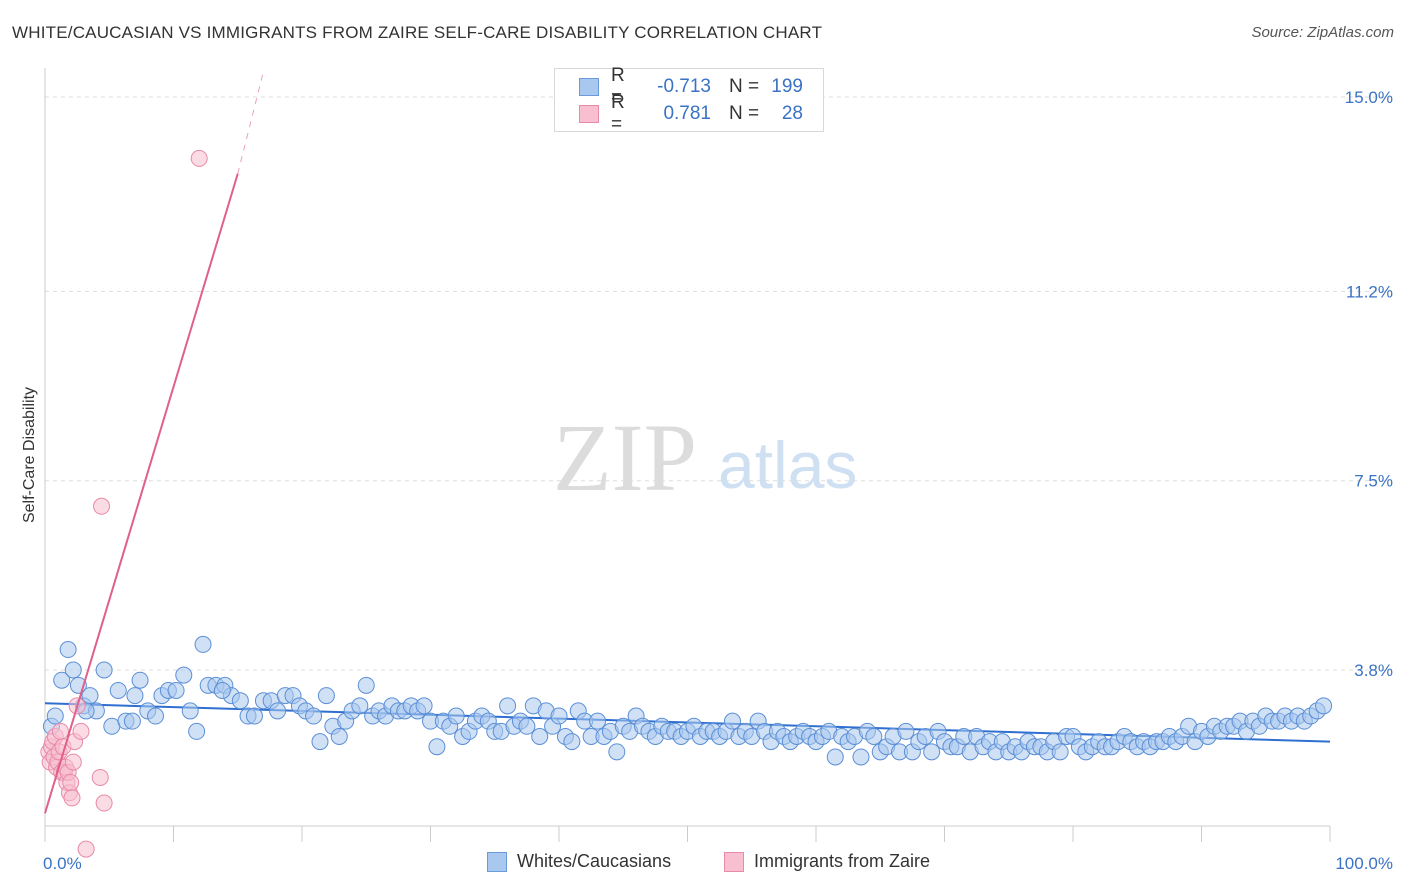  What do you see at coordinates (1369, 291) in the screenshot?
I see `y-tick-label: 11.2%` at bounding box center [1369, 291].